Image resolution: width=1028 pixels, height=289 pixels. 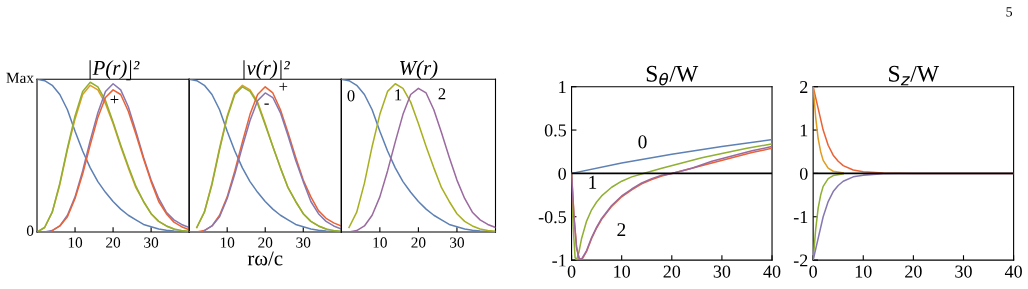 I want to click on text: 5, so click(x=1009, y=12).